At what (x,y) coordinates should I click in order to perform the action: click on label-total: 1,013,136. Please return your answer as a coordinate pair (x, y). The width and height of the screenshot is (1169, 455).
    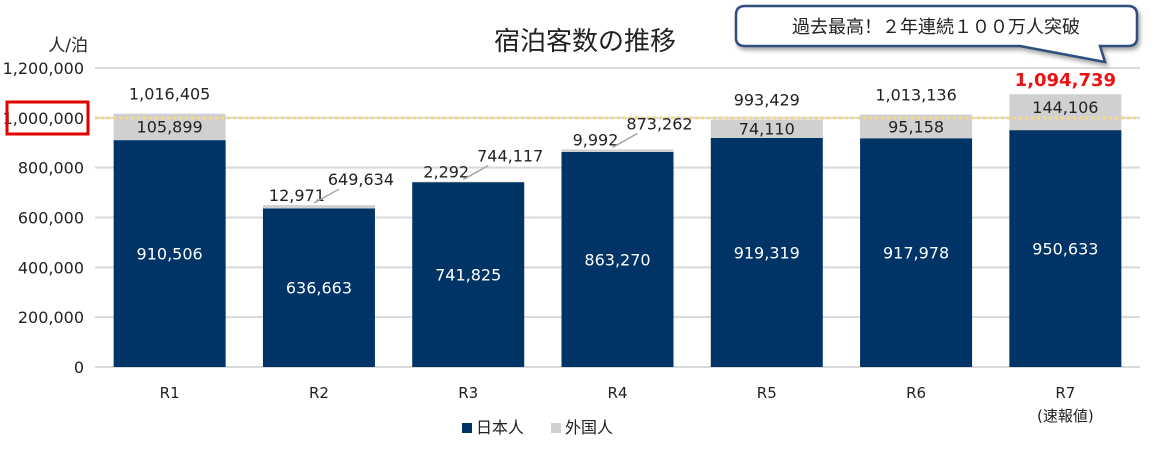
    Looking at the image, I should click on (915, 95).